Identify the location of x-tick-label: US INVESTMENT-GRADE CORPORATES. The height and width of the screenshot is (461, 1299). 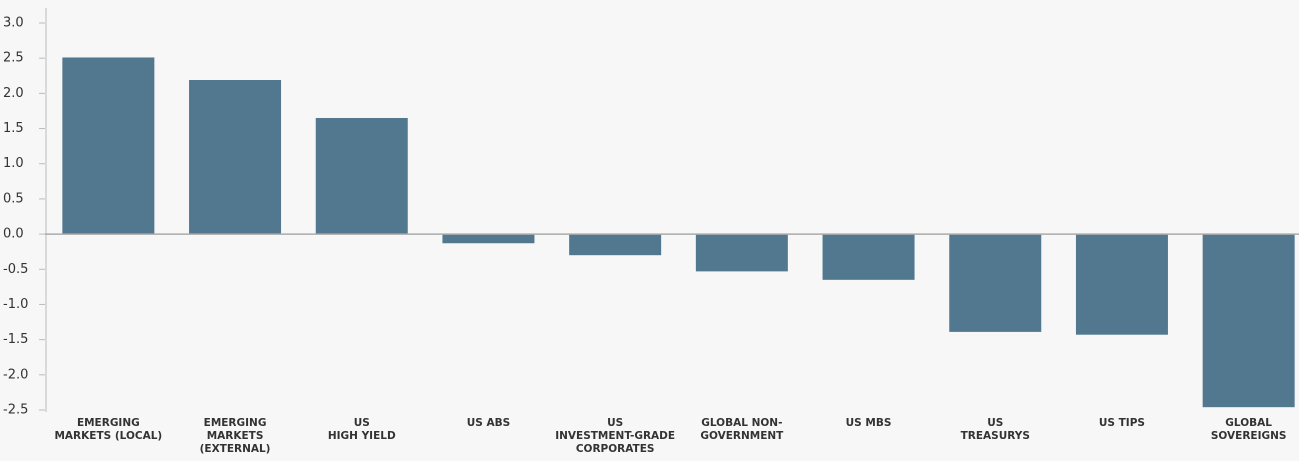
(615, 436).